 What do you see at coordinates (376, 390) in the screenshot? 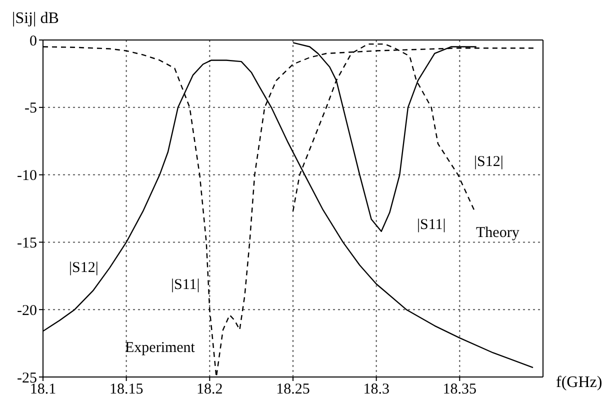
I see `x-tick-label: 18.3` at bounding box center [376, 390].